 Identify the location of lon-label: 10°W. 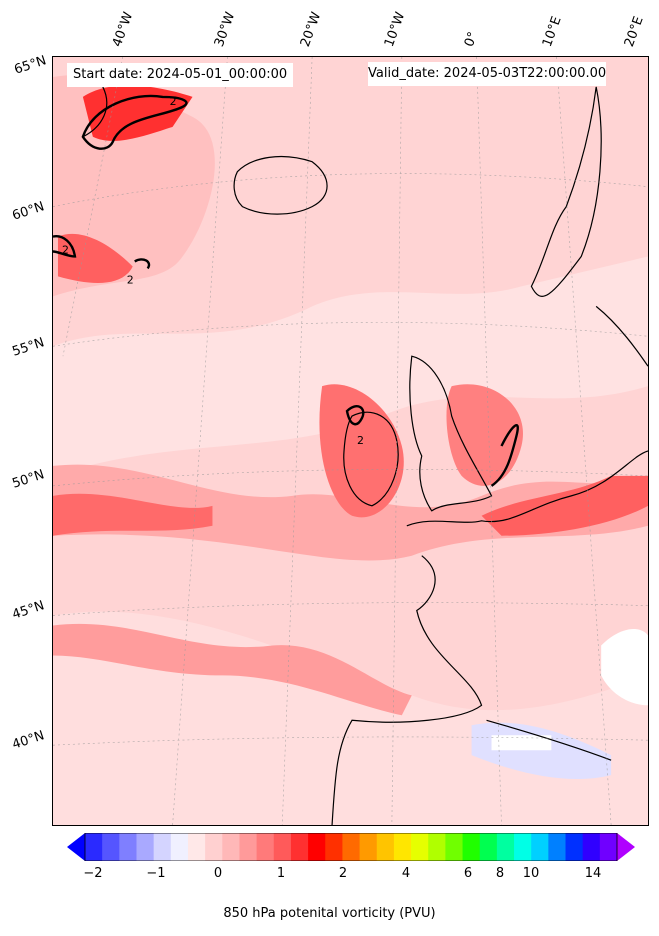
(395, 29).